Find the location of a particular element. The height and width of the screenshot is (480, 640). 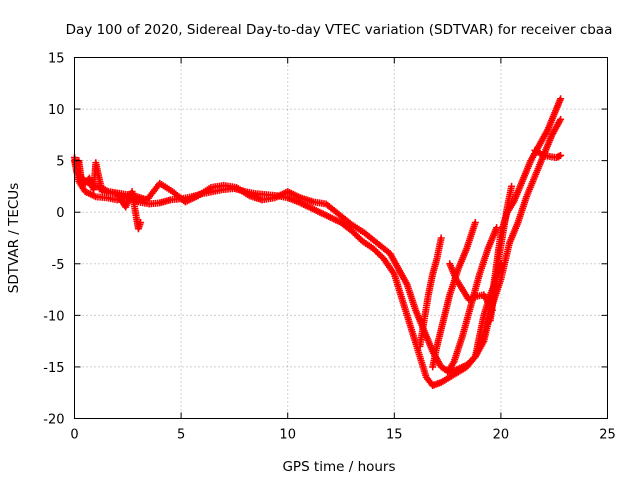

y-tick-label: 10 is located at coordinates (56, 110).